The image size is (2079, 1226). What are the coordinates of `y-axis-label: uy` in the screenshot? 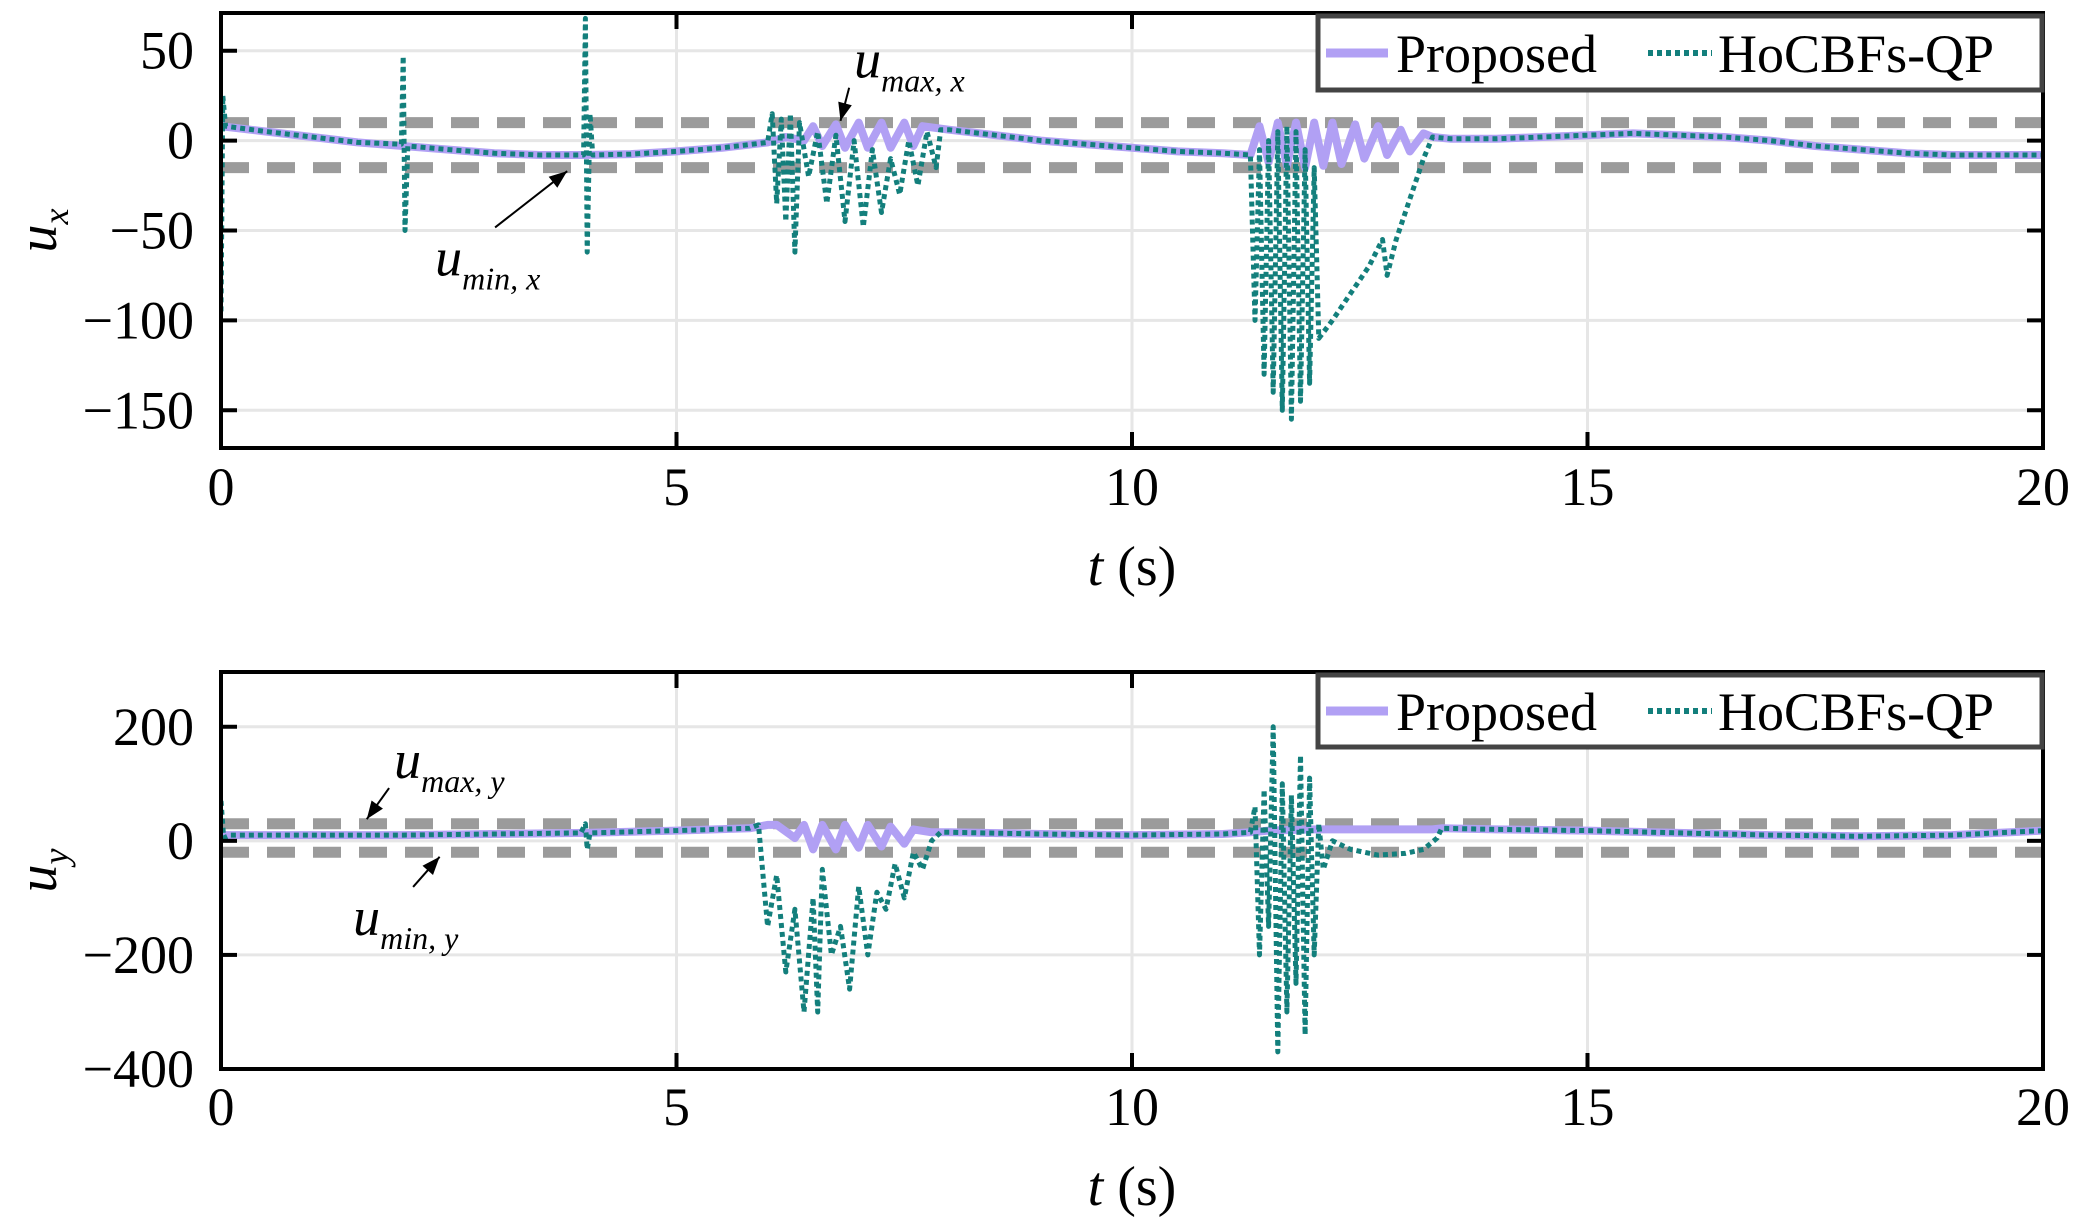 It's located at (41, 870).